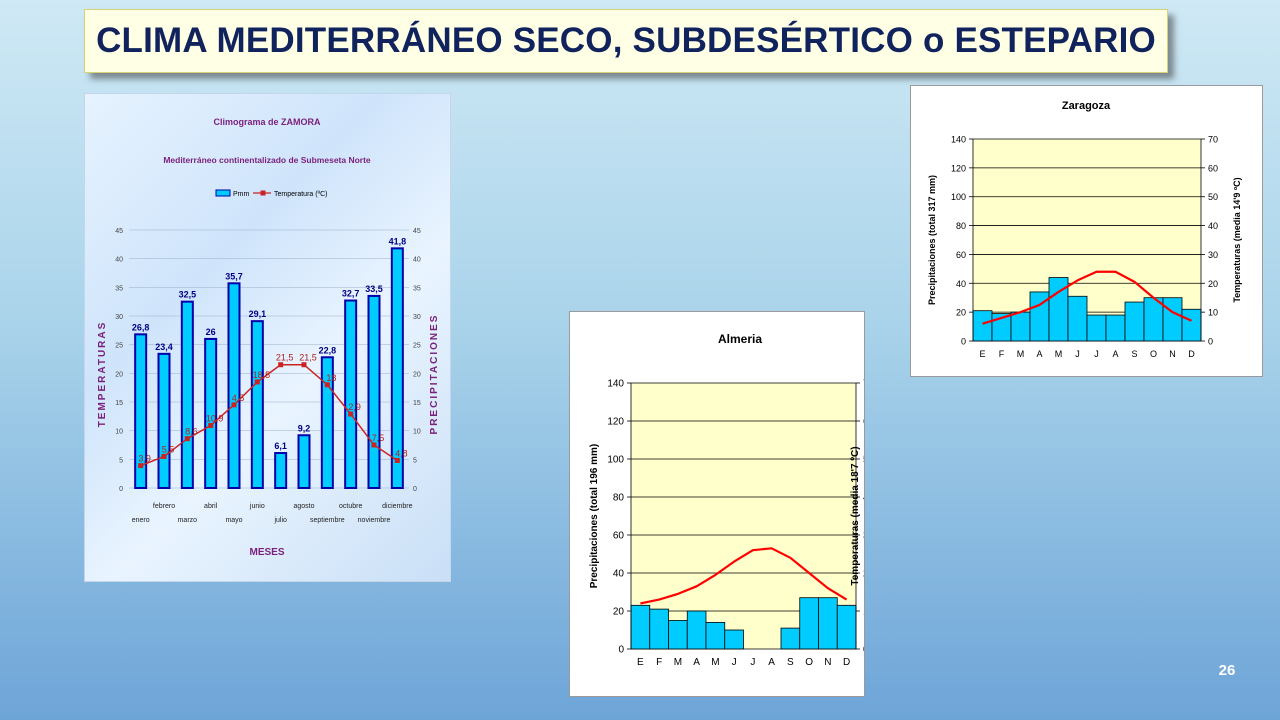  Describe the element at coordinates (1210, 342) in the screenshot. I see `zaragoza-ytick-right: 0` at that location.